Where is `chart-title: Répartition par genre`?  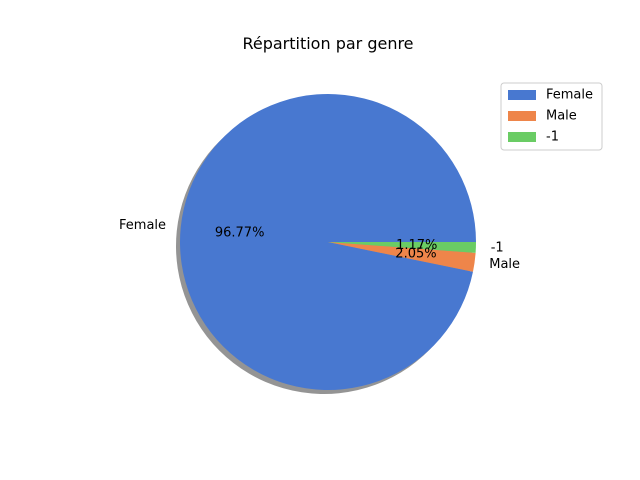 chart-title: Répartition par genre is located at coordinates (327, 43).